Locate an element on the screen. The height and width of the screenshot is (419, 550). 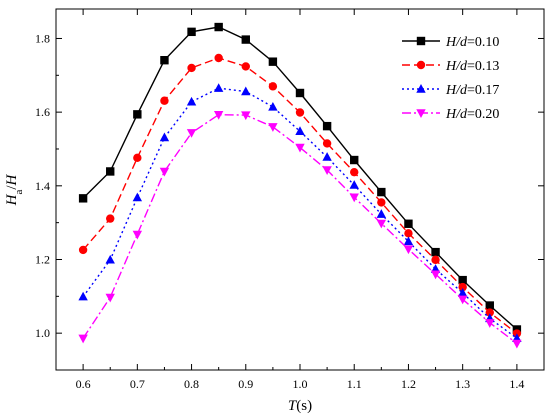
y-axis-sub: a is located at coordinates (19, 192).